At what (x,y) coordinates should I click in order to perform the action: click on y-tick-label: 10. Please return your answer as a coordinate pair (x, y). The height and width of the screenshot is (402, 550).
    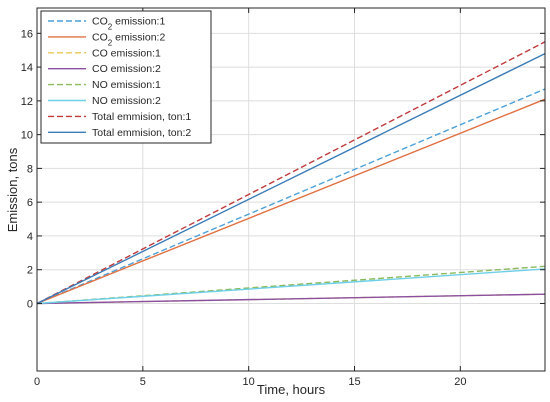
    Looking at the image, I should click on (27, 136).